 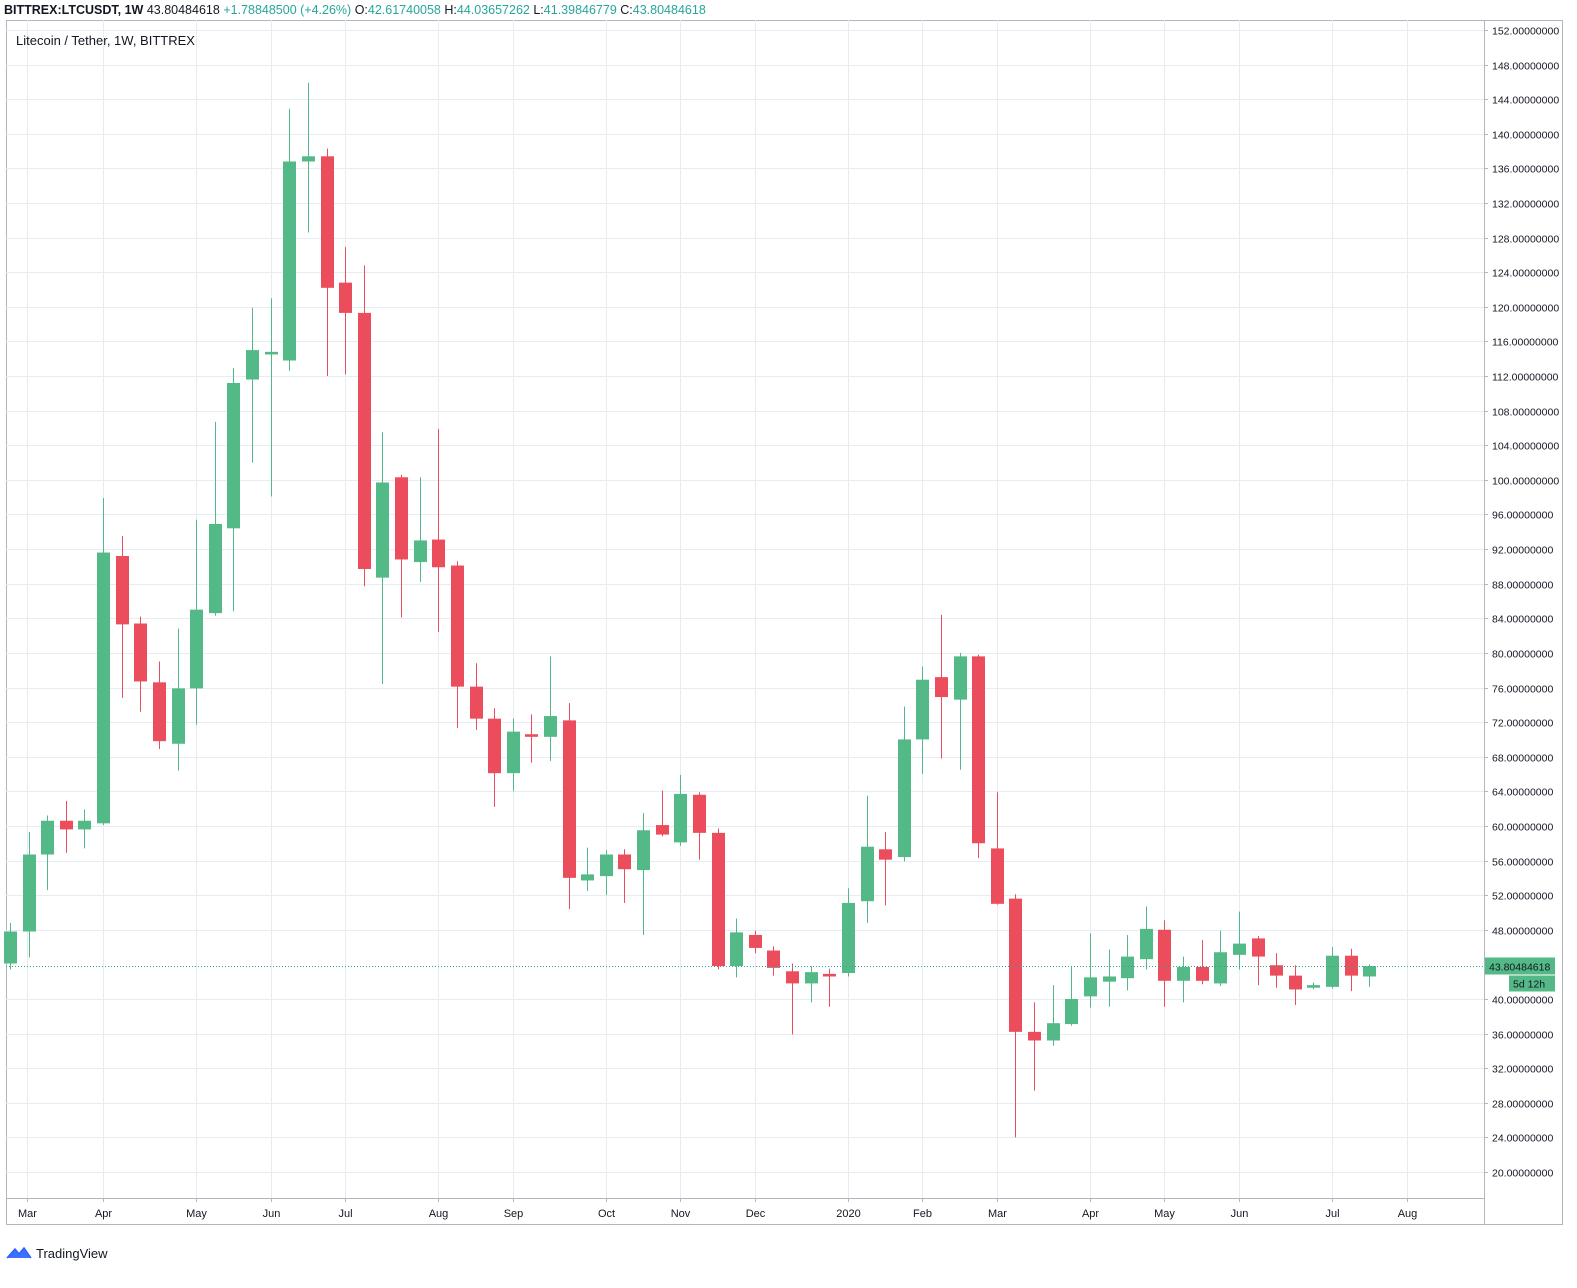 What do you see at coordinates (345, 1214) in the screenshot?
I see `time-tick-label: Jul` at bounding box center [345, 1214].